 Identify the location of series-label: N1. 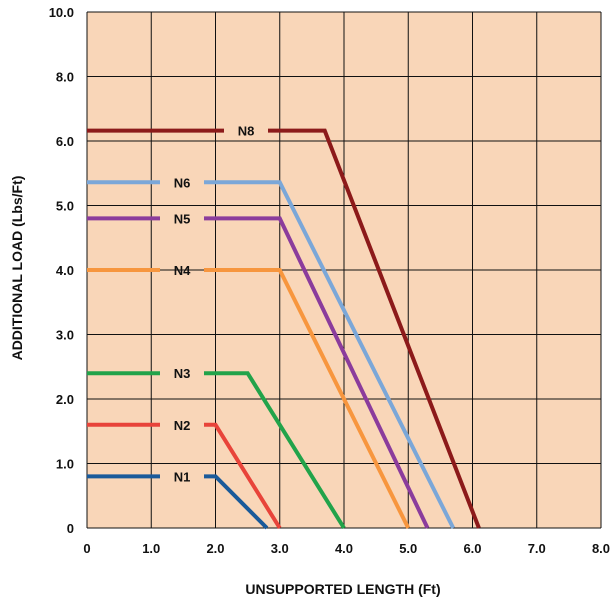
(182, 476).